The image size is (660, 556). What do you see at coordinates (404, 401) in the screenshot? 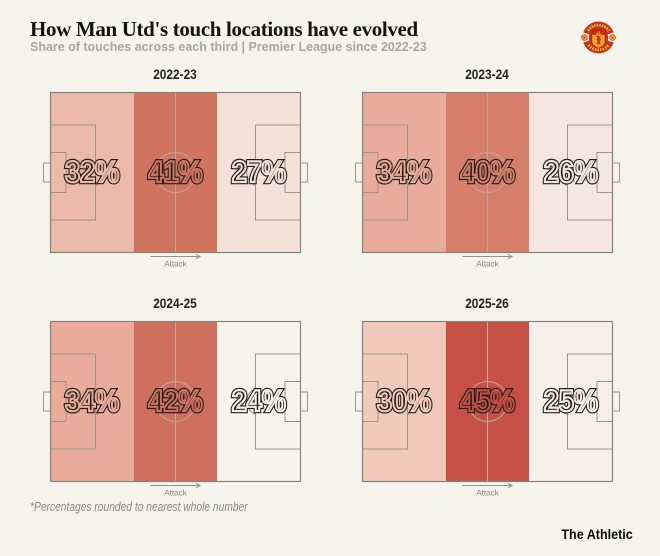
I see `svg-text: 30%` at bounding box center [404, 401].